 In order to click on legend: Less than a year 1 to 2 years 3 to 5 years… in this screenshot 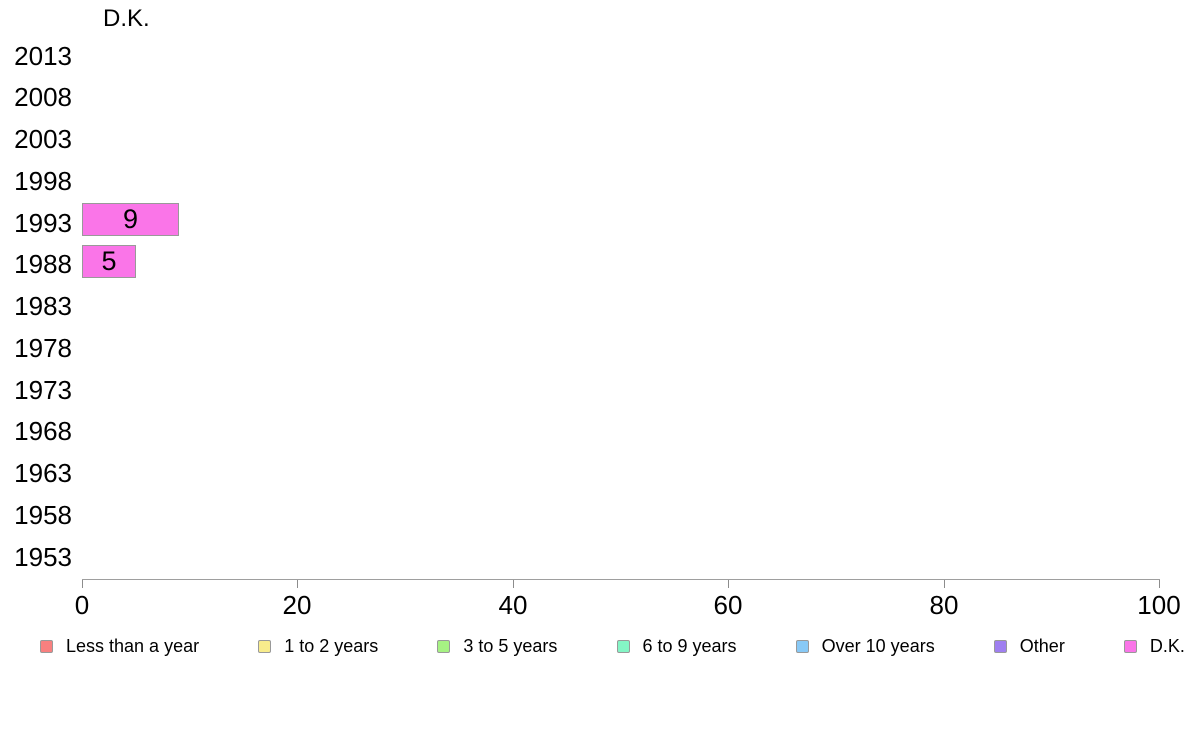, I will do `click(612, 646)`.